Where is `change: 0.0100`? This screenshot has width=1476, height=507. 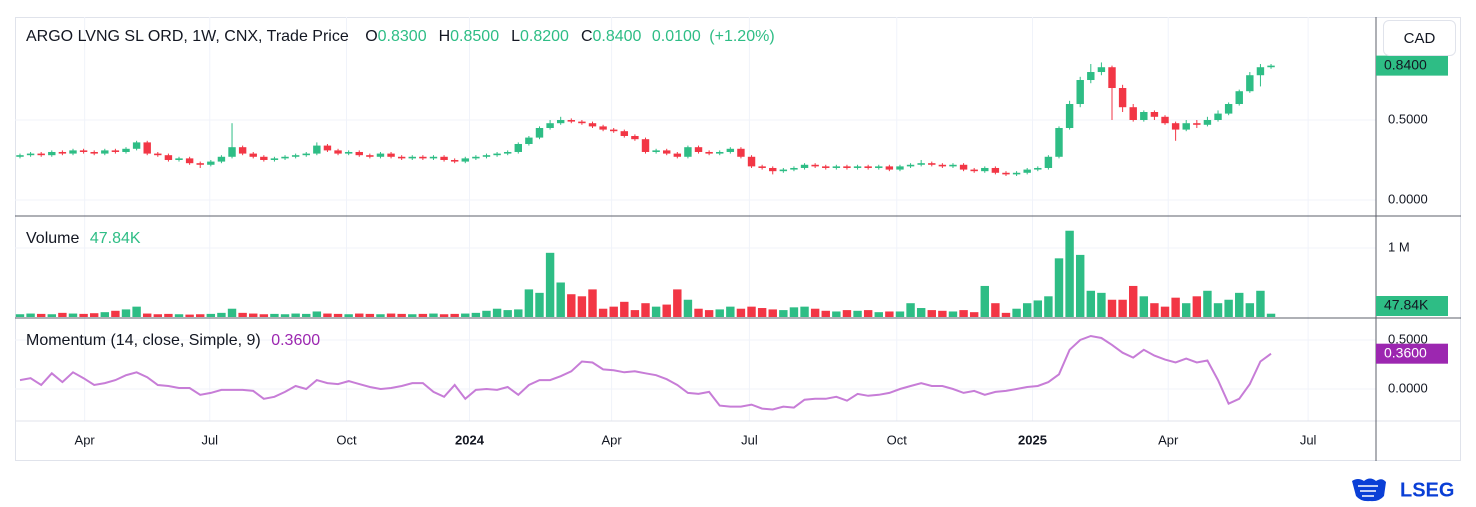 change: 0.0100 is located at coordinates (676, 36).